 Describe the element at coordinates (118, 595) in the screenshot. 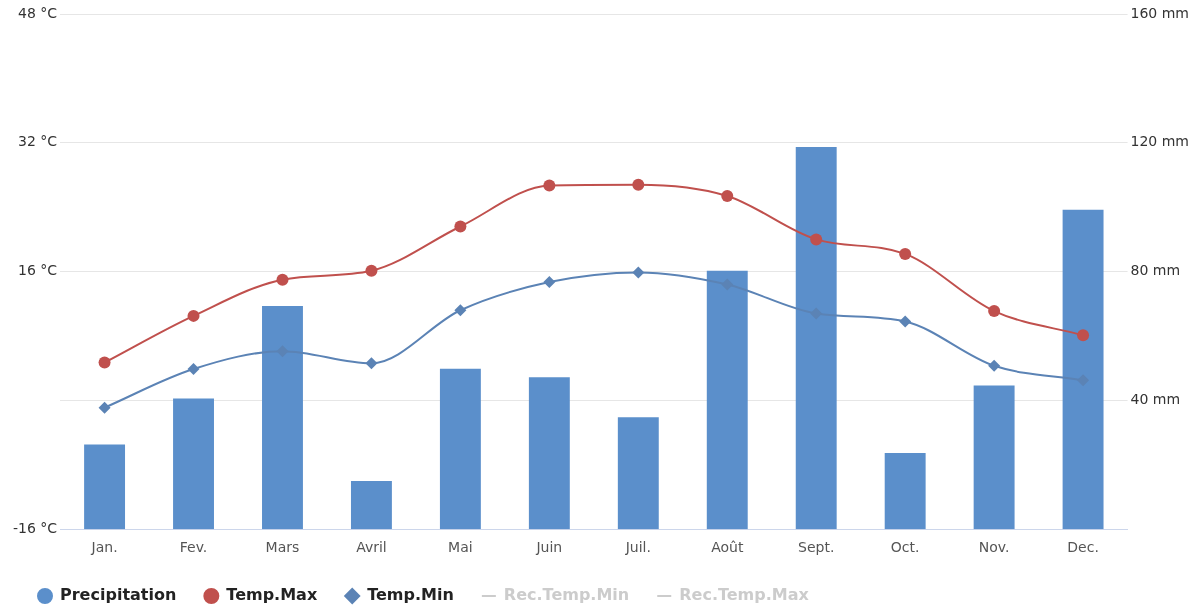

I see `legend-label: Precipitation` at that location.